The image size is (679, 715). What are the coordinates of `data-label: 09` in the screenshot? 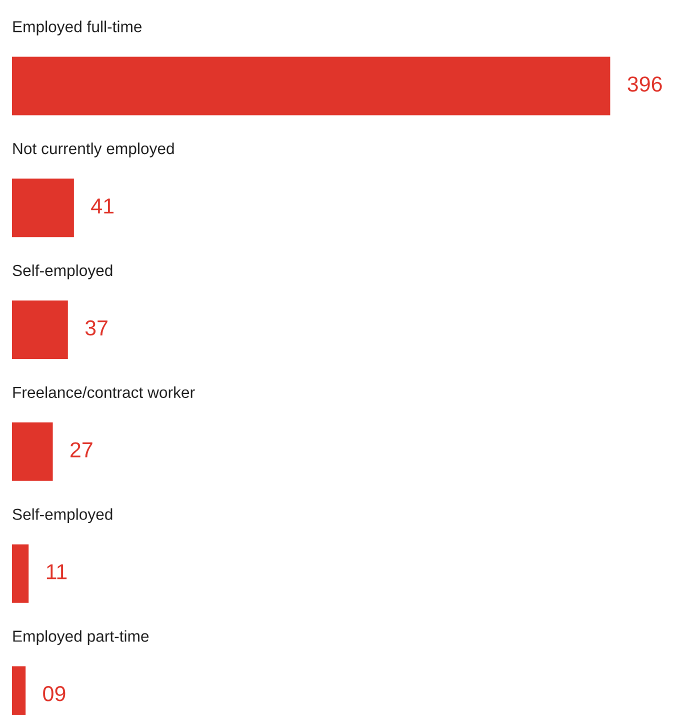 It's located at (54, 694).